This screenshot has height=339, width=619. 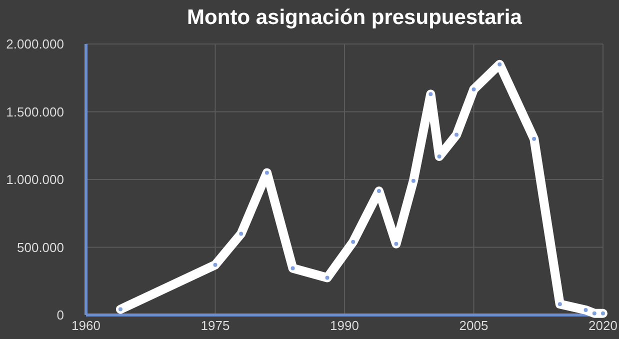 What do you see at coordinates (35, 44) in the screenshot?
I see `y-tick-label: 2.000.000` at bounding box center [35, 44].